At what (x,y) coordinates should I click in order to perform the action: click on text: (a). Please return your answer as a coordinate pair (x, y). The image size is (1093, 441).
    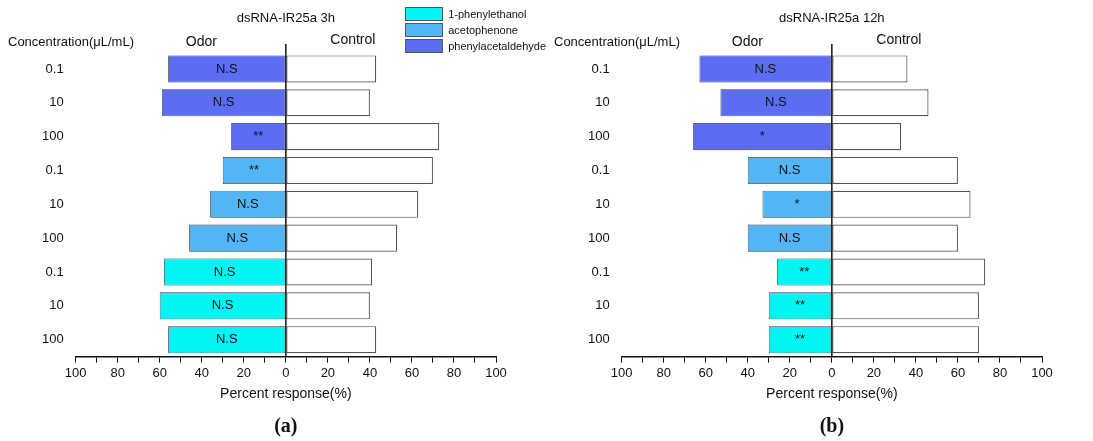
    Looking at the image, I should click on (286, 425).